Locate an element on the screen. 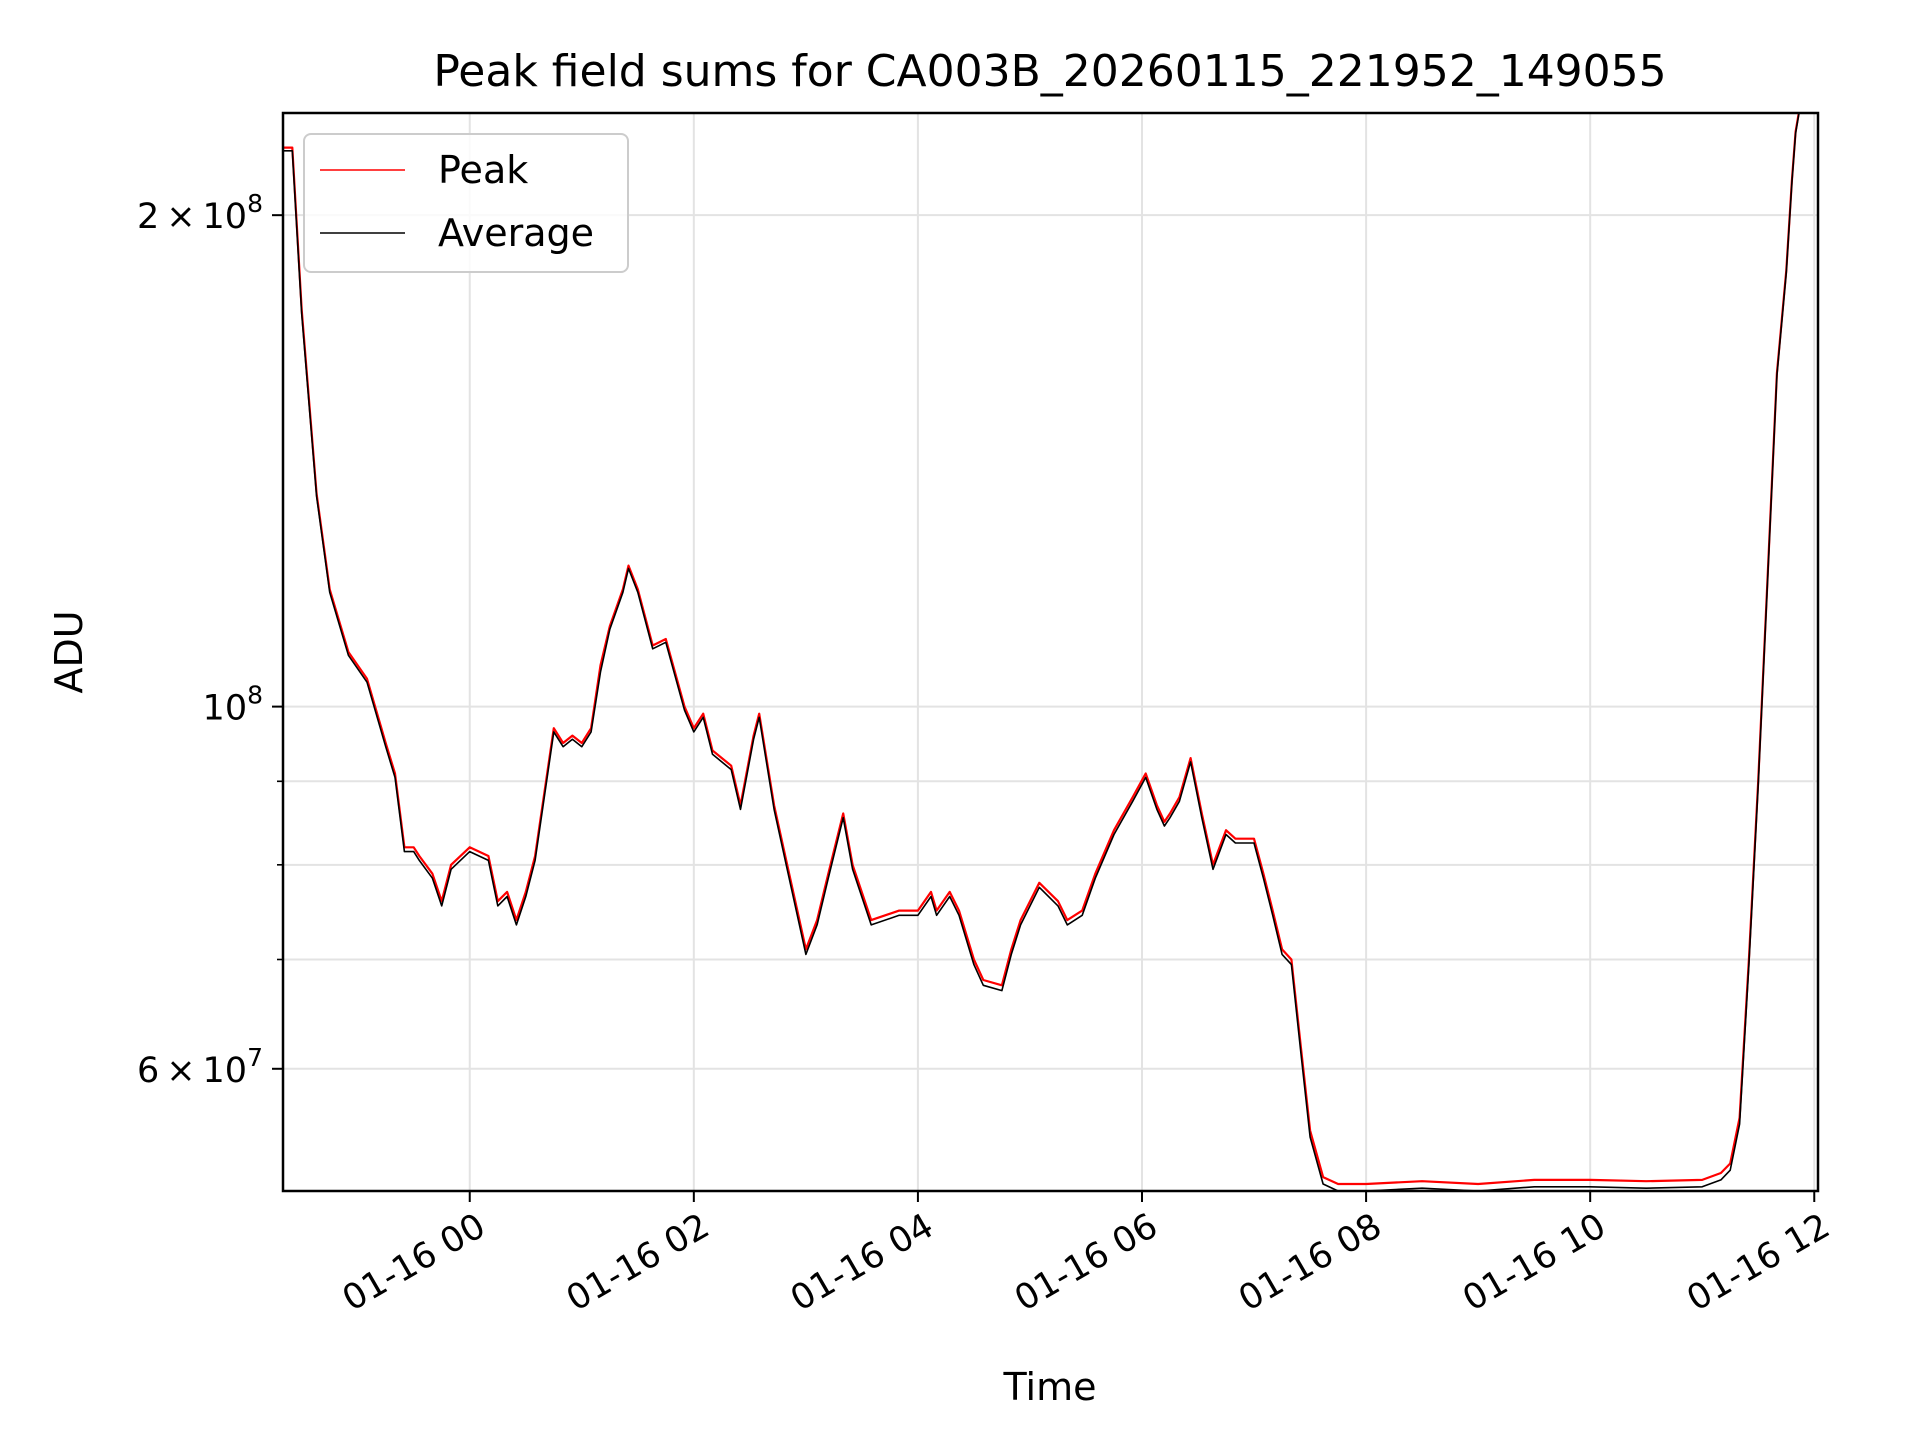 The height and width of the screenshot is (1440, 1920). legend-label-peak: Peak is located at coordinates (483, 170).